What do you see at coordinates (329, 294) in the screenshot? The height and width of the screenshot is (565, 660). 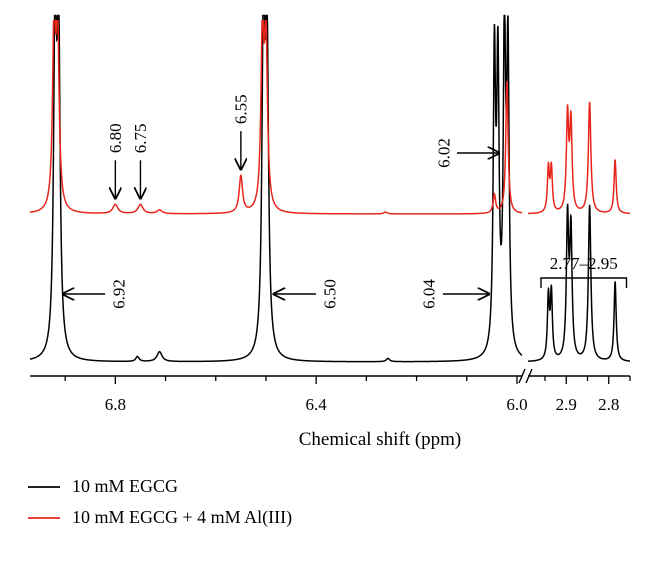 I see `label-black-6-50: 6.50` at bounding box center [329, 294].